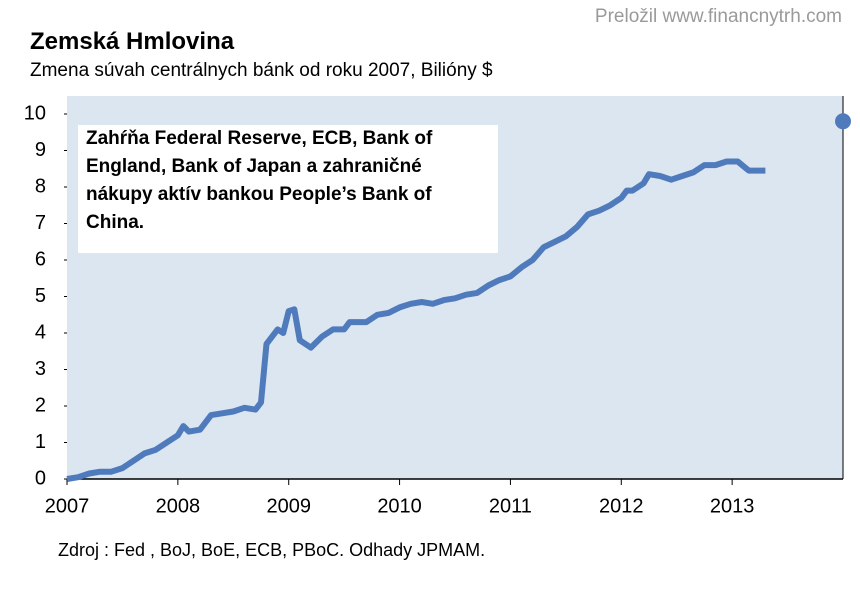 This screenshot has width=860, height=596. I want to click on y-tick-label: 10, so click(35, 113).